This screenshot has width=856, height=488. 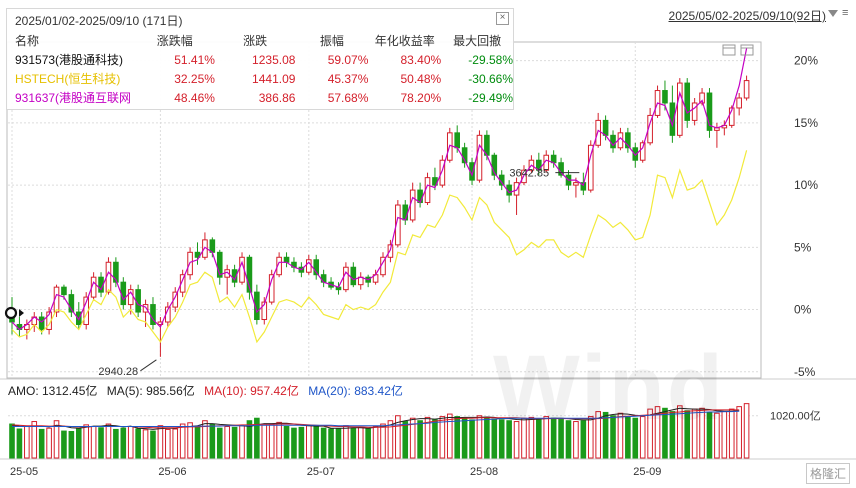 I want to click on header-change-pct: 涨跌幅, so click(x=174, y=41).